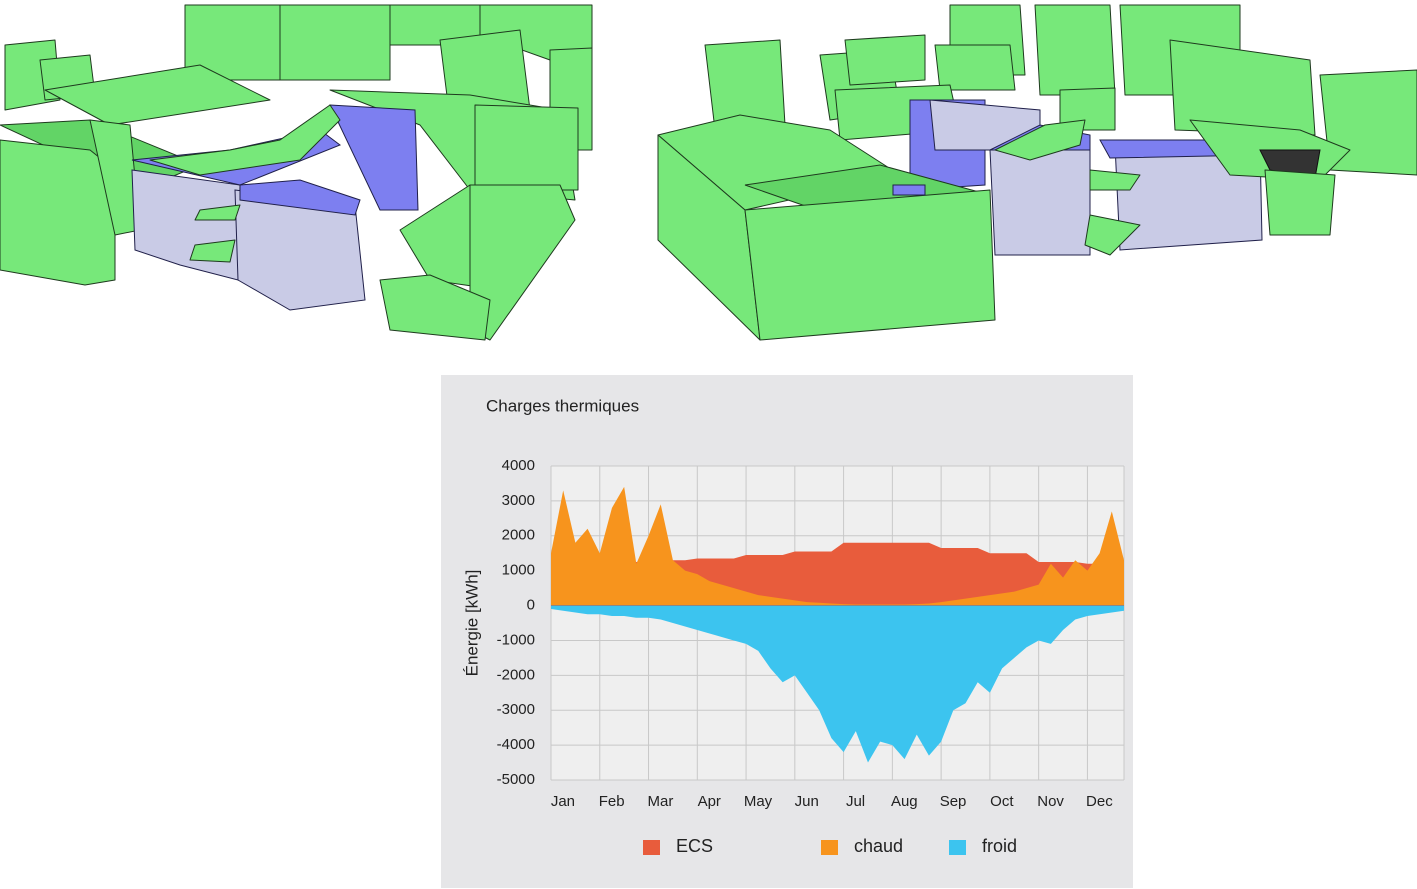  What do you see at coordinates (694, 846) in the screenshot?
I see `legend-label: ECS` at bounding box center [694, 846].